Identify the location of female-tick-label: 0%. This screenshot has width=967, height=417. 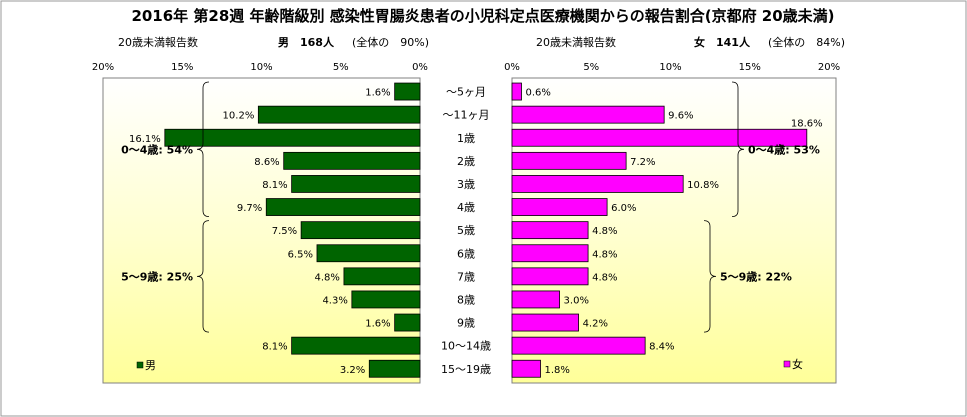
(512, 67).